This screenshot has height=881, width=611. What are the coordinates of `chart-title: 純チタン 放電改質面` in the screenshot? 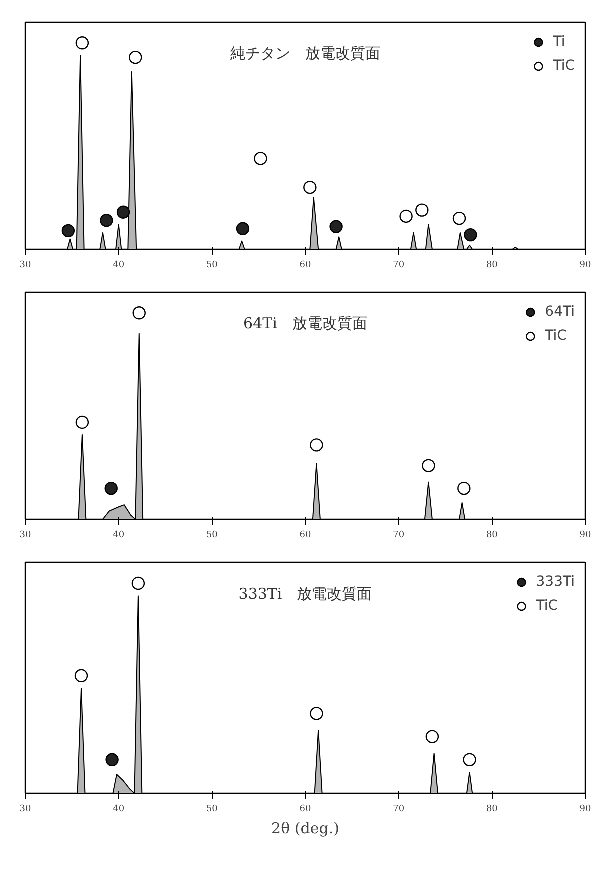 It's located at (305, 53).